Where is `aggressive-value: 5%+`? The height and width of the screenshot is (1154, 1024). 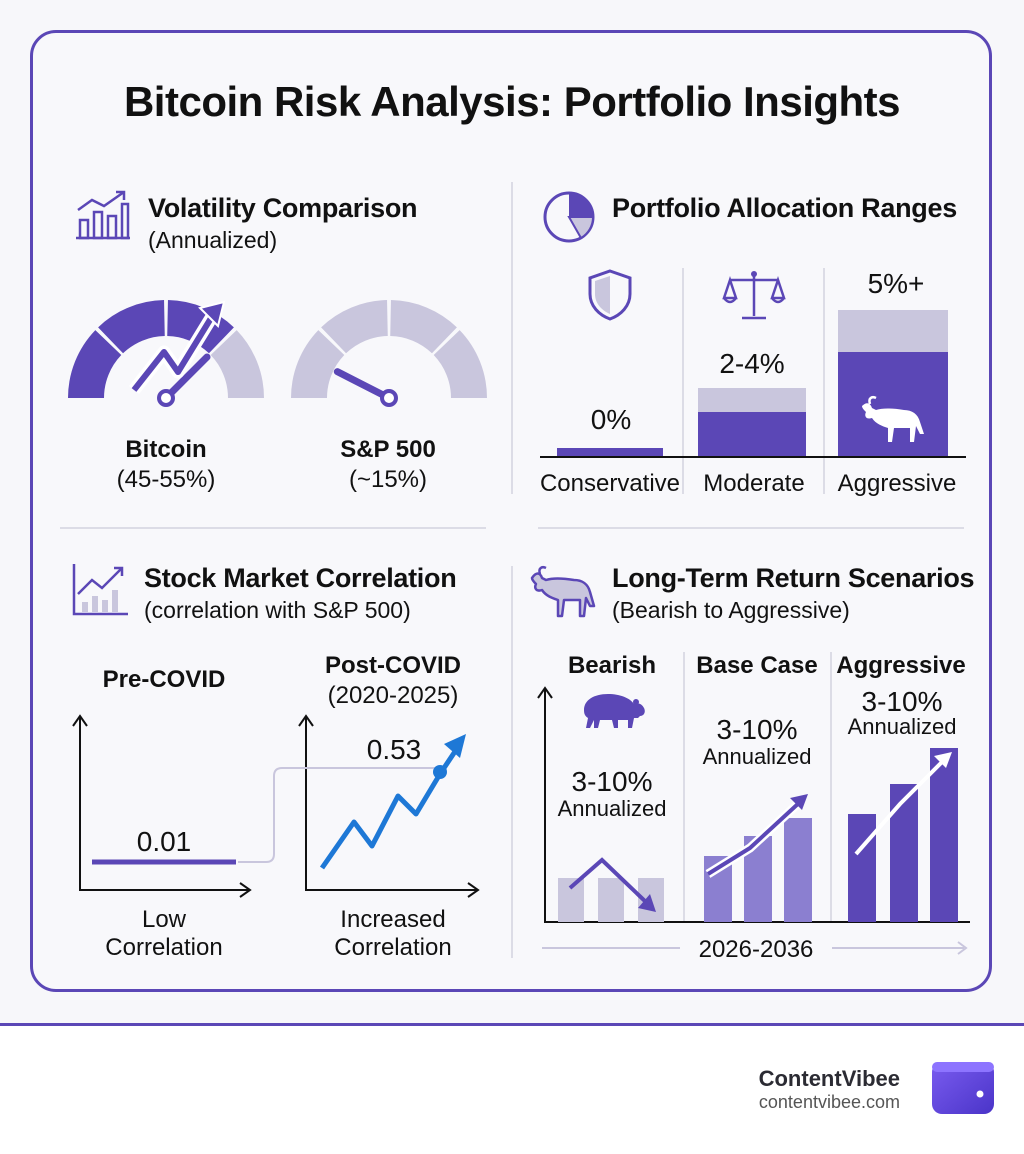 aggressive-value: 5%+ is located at coordinates (896, 283).